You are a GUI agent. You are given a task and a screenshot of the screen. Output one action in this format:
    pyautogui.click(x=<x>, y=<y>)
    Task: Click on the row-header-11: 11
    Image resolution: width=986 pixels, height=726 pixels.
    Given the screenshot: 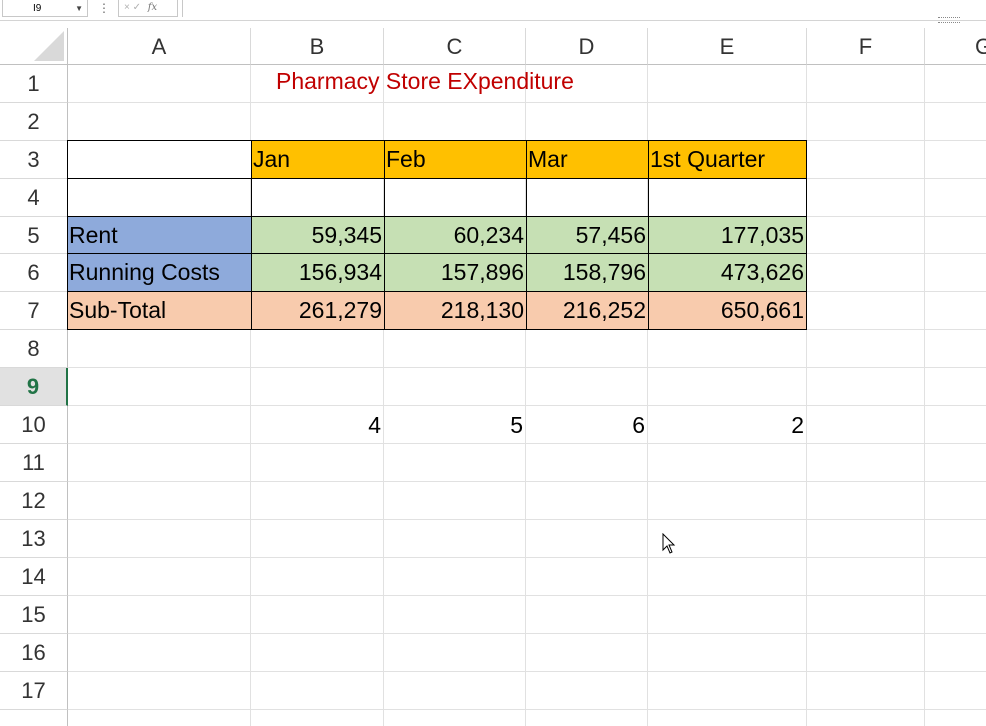 What is the action you would take?
    pyautogui.click(x=34, y=463)
    